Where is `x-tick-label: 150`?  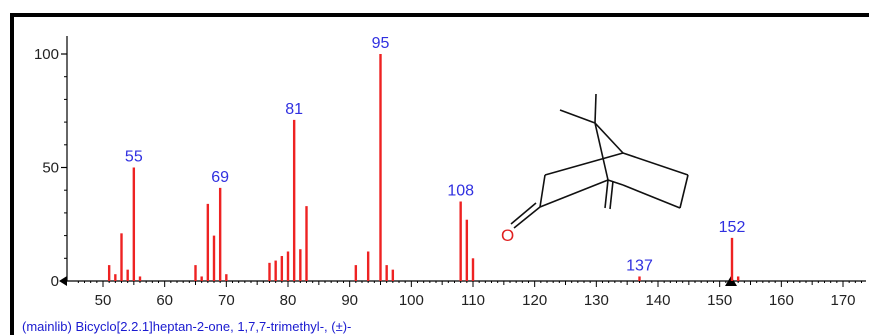 x-tick-label: 150 is located at coordinates (719, 300).